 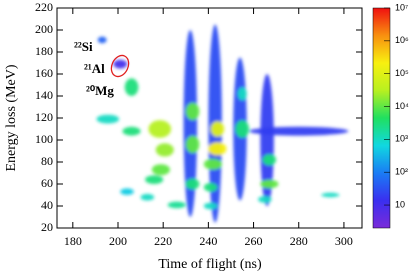 What do you see at coordinates (83, 46) in the screenshot?
I see `annotation: ²²Si` at bounding box center [83, 46].